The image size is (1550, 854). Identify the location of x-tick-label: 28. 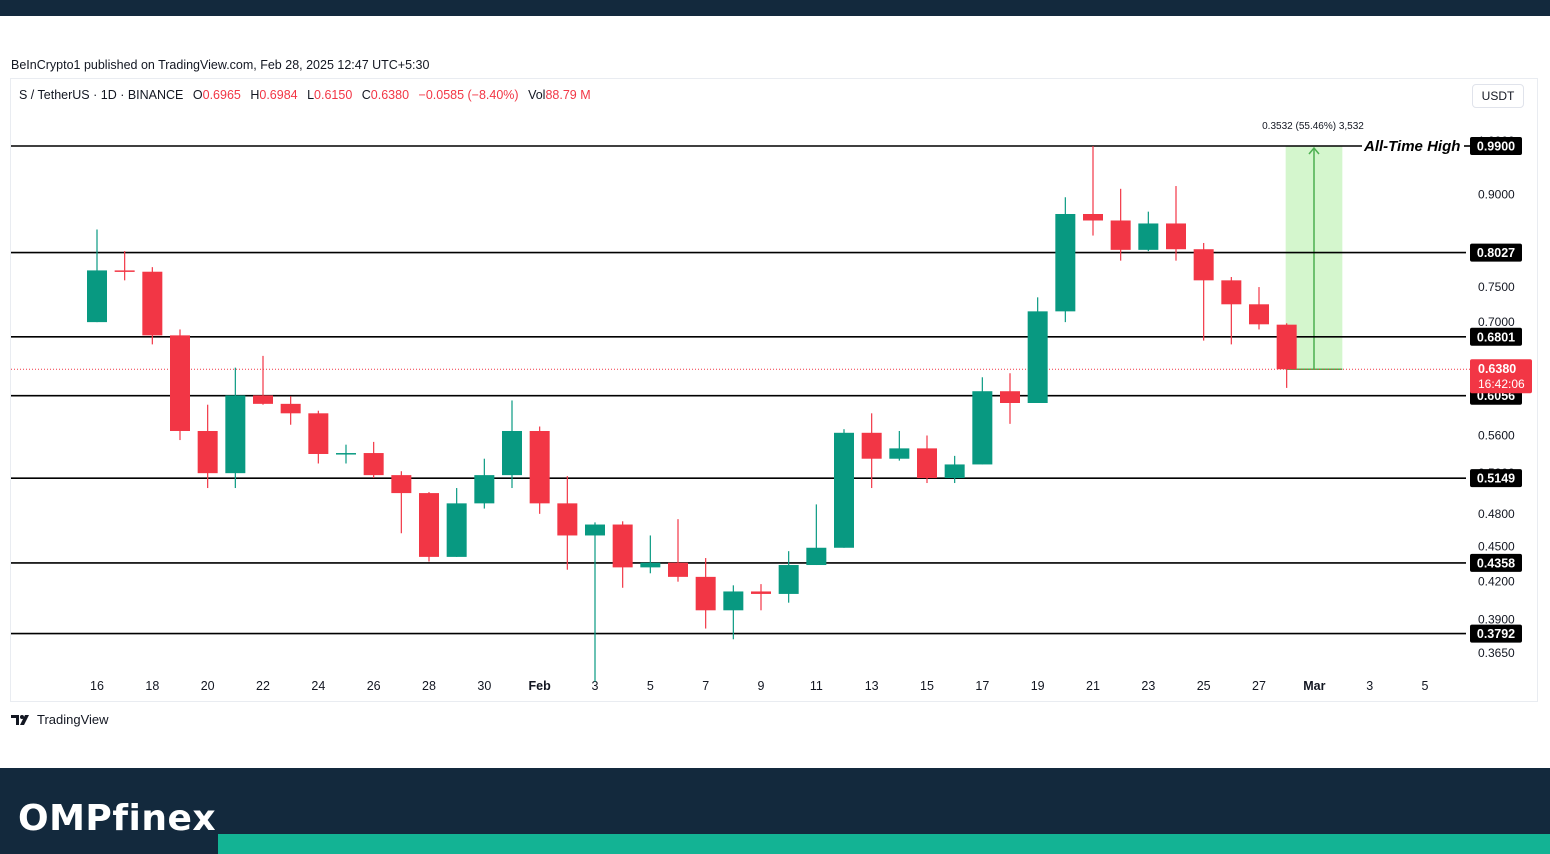
(429, 686).